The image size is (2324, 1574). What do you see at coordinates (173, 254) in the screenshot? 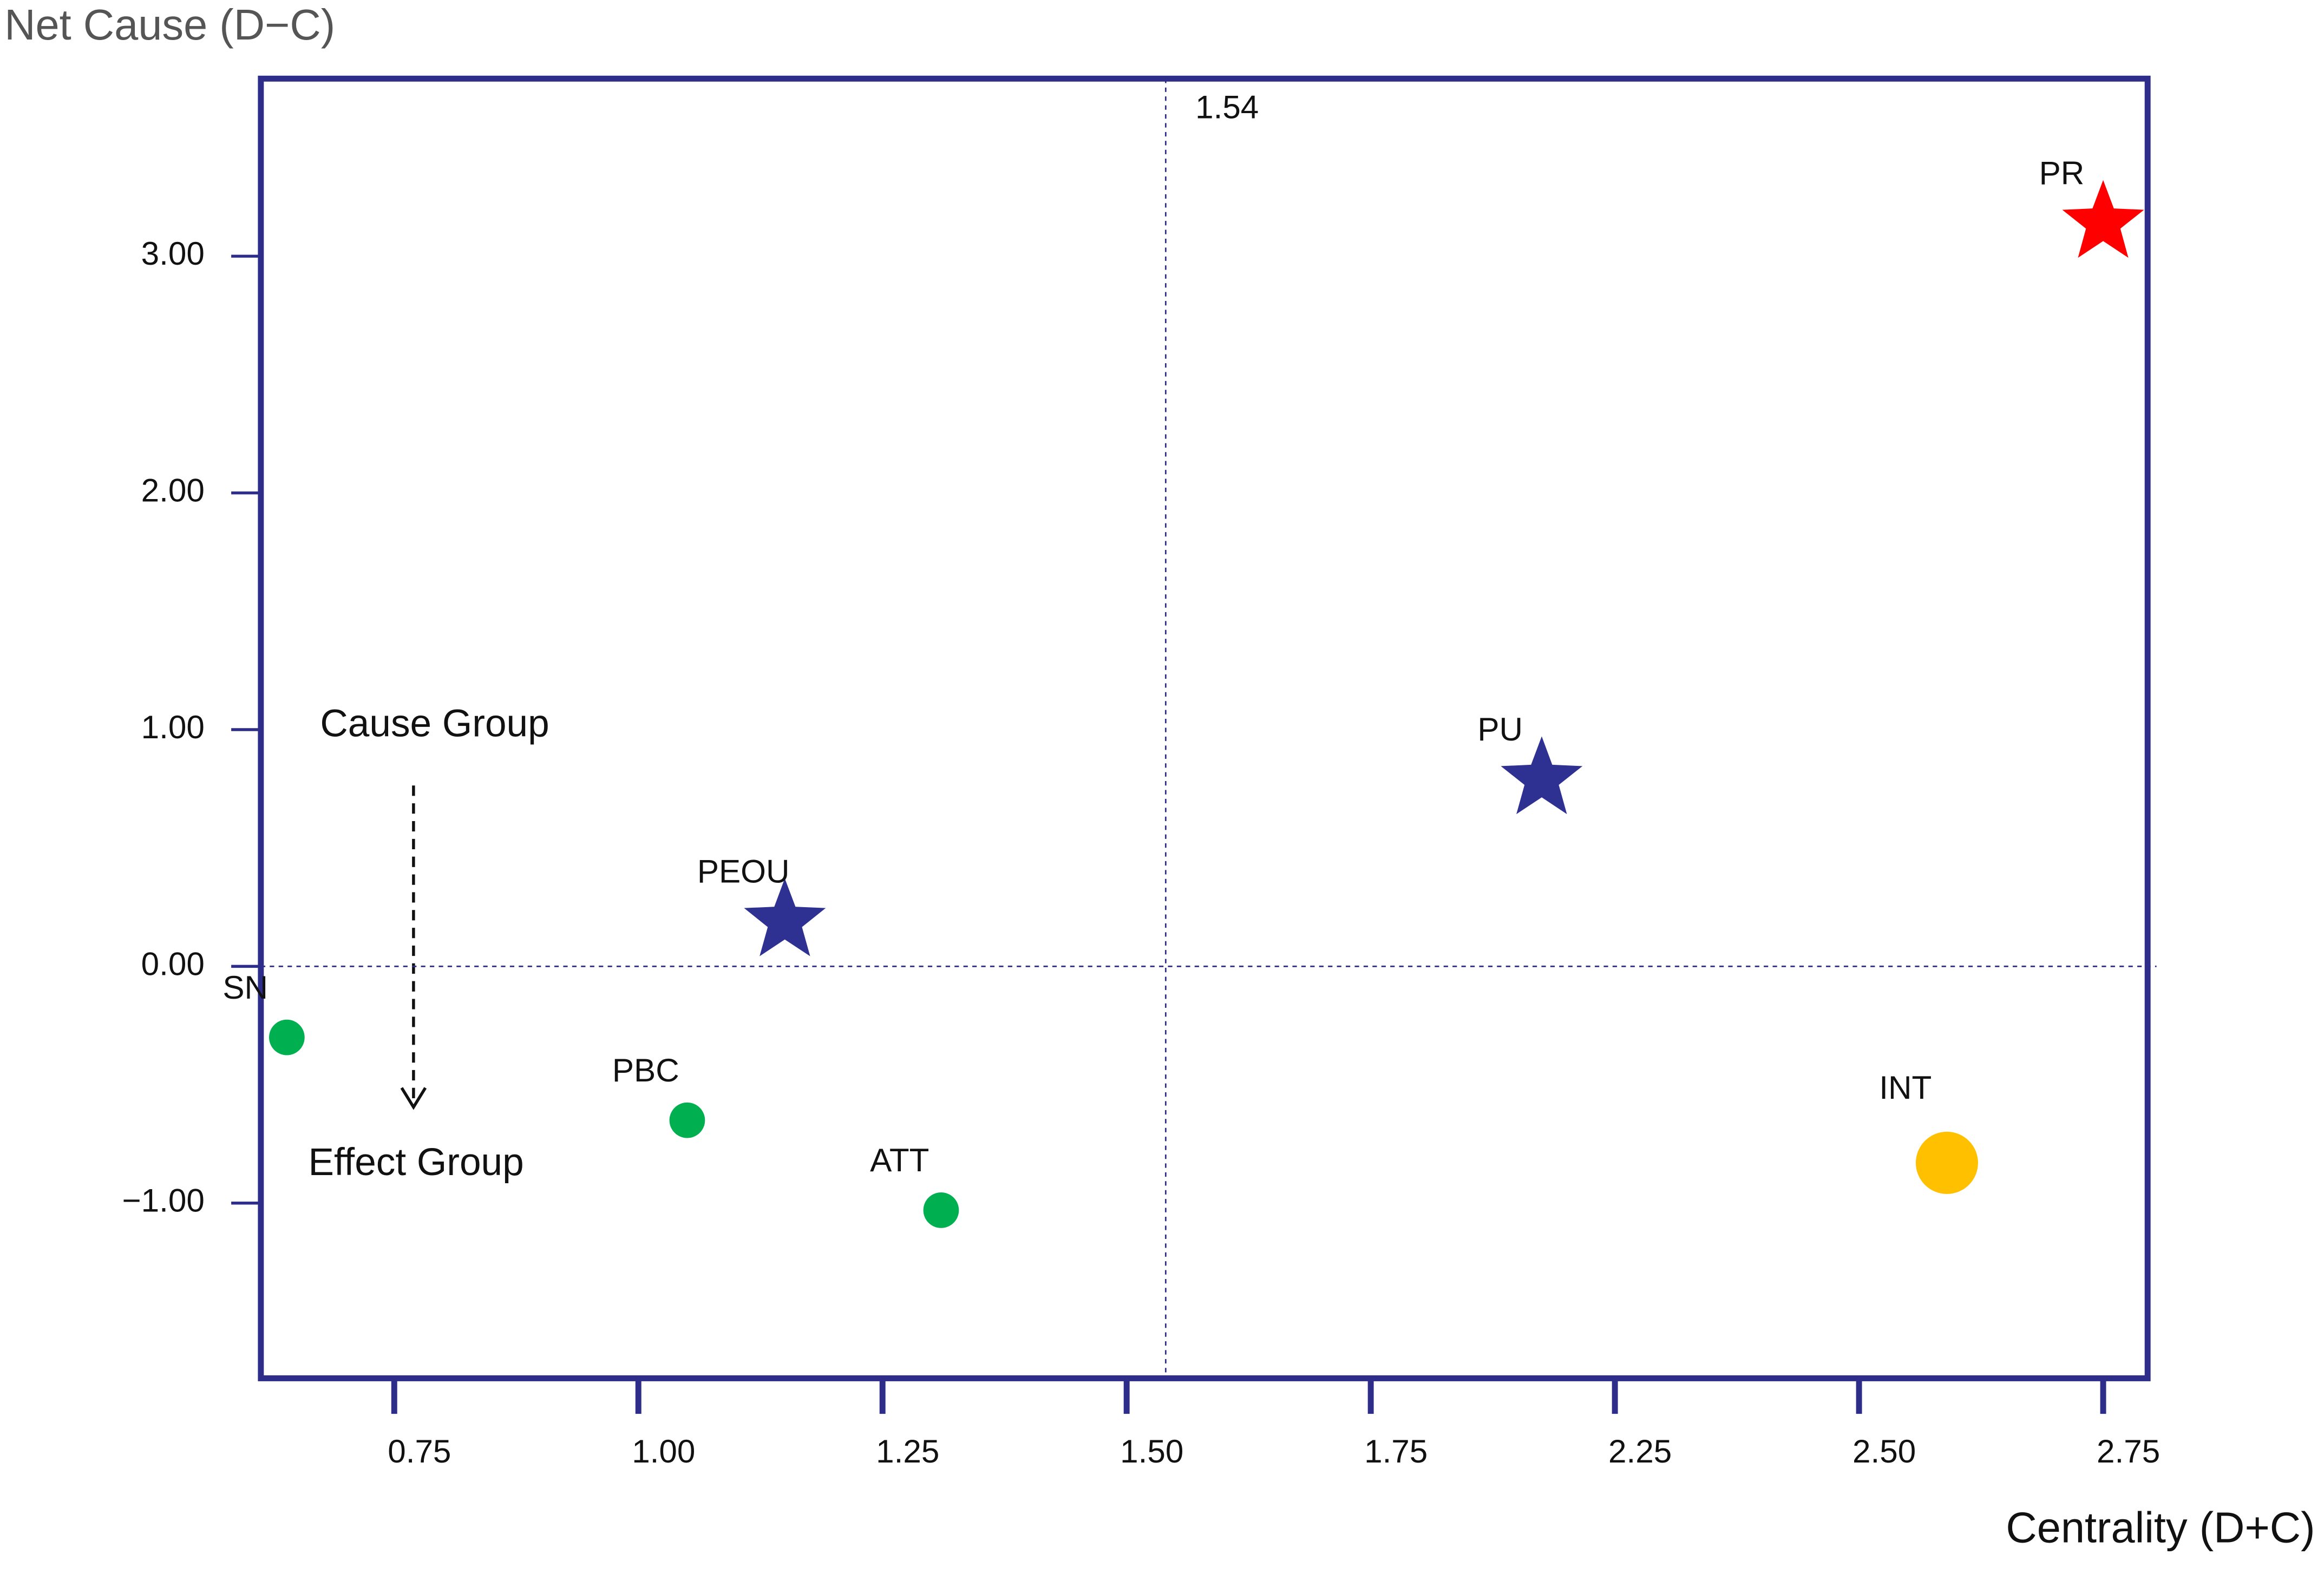
I see `y-tick-label: 3.00` at bounding box center [173, 254].